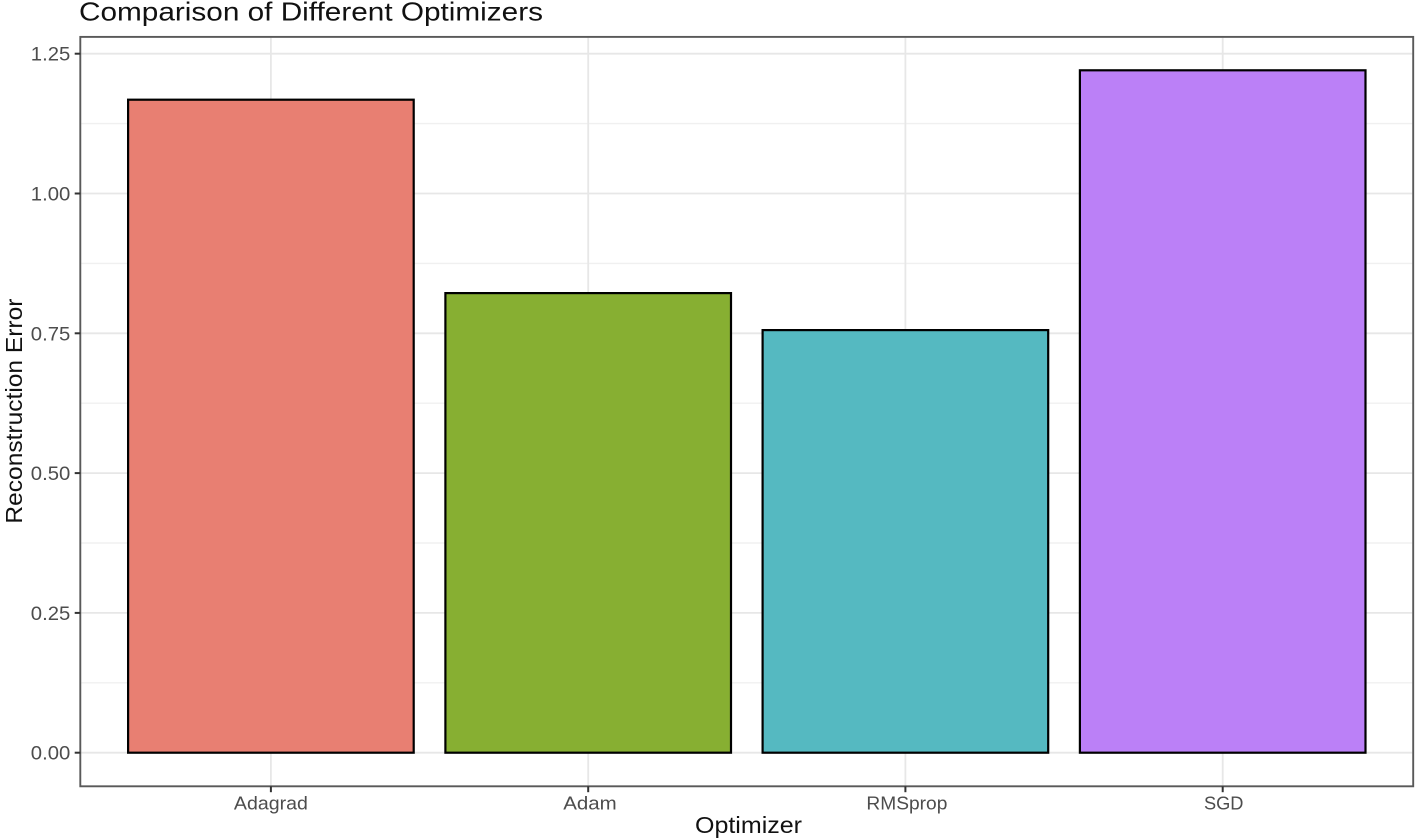 Image resolution: width=1422 pixels, height=840 pixels. Describe the element at coordinates (311, 13) in the screenshot. I see `svg-text:Comparison of Different Optimi: Comparison of Different Optimizers` at that location.